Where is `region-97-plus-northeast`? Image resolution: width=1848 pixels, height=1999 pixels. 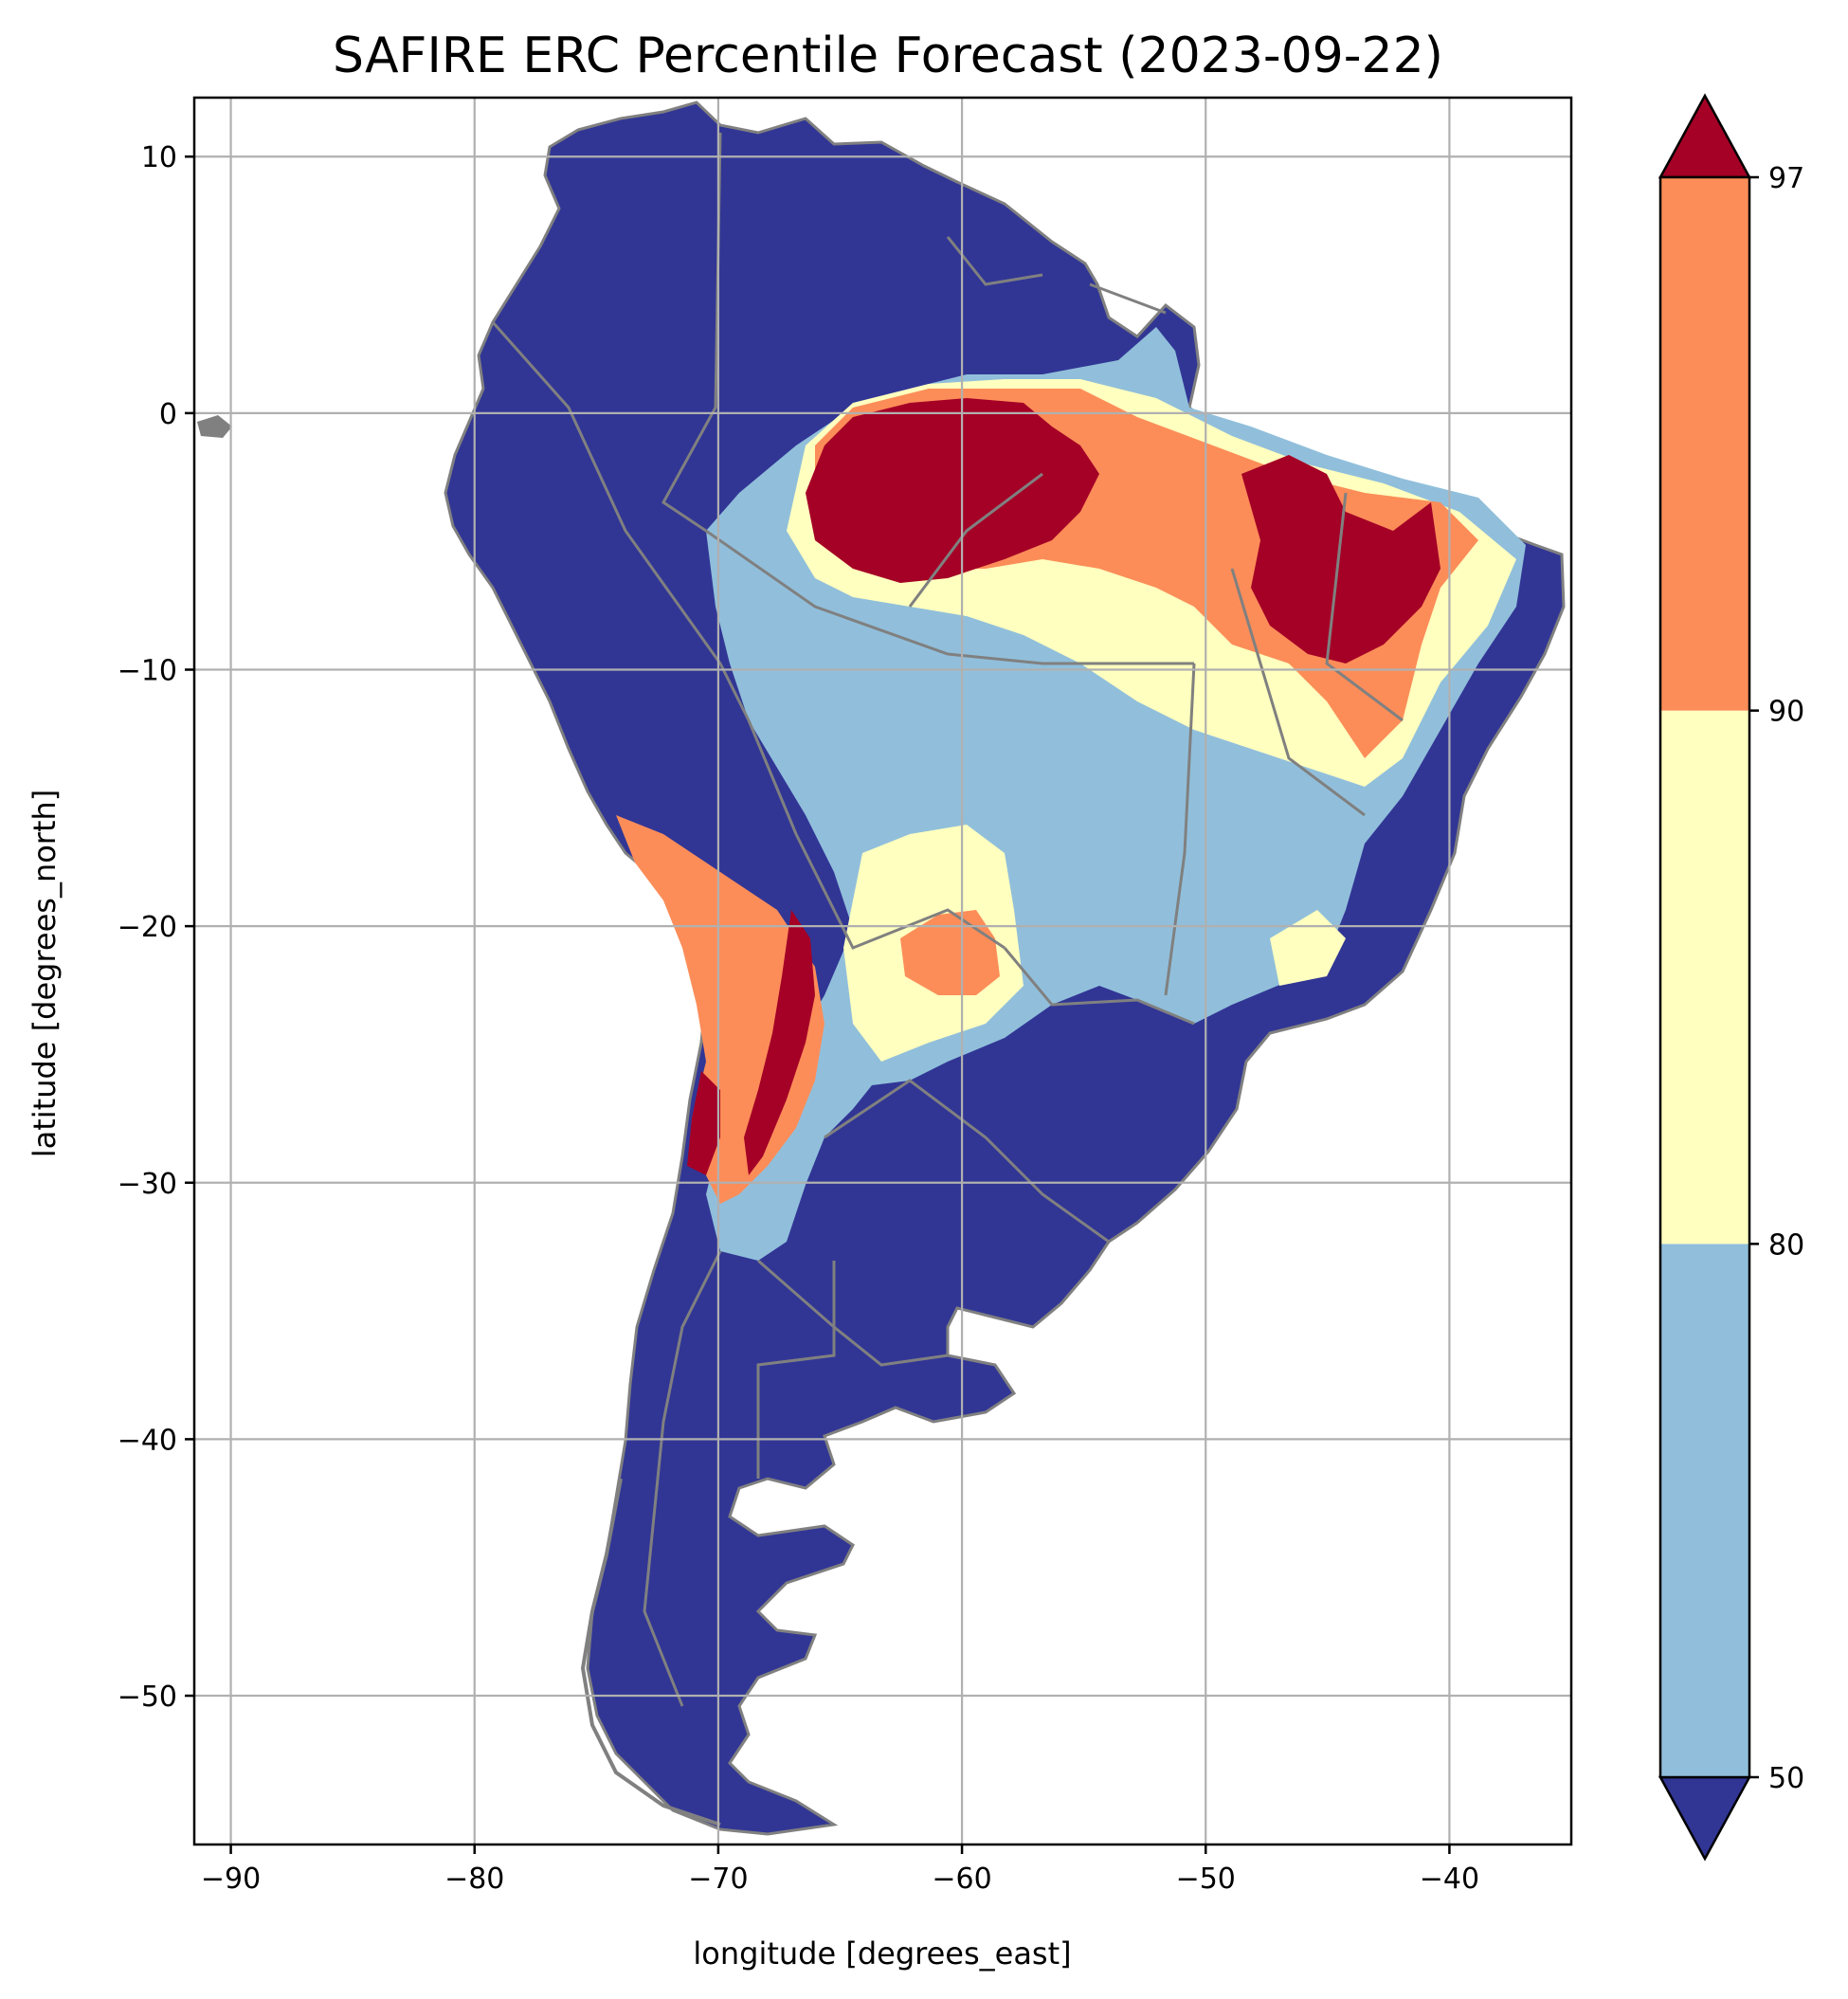
region-97-plus-northeast is located at coordinates (1341, 559).